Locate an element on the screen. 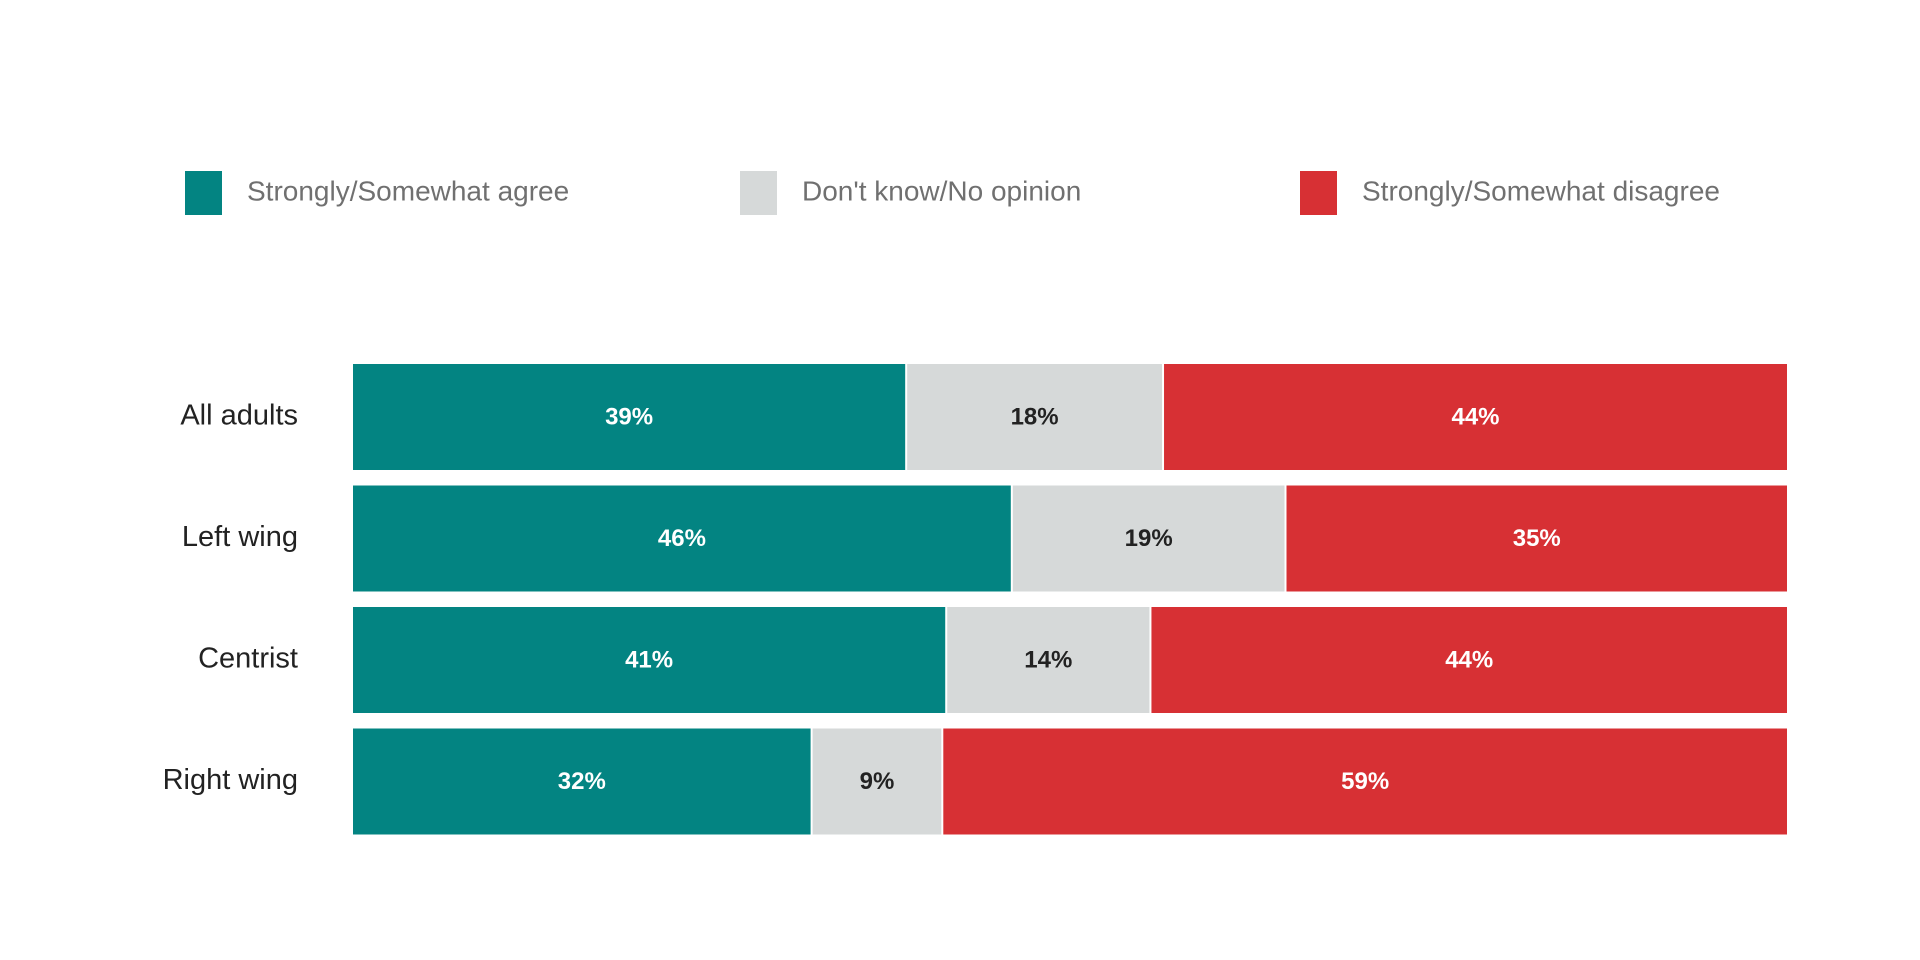 This screenshot has width=1920, height=960. data-label: 35% is located at coordinates (1537, 538).